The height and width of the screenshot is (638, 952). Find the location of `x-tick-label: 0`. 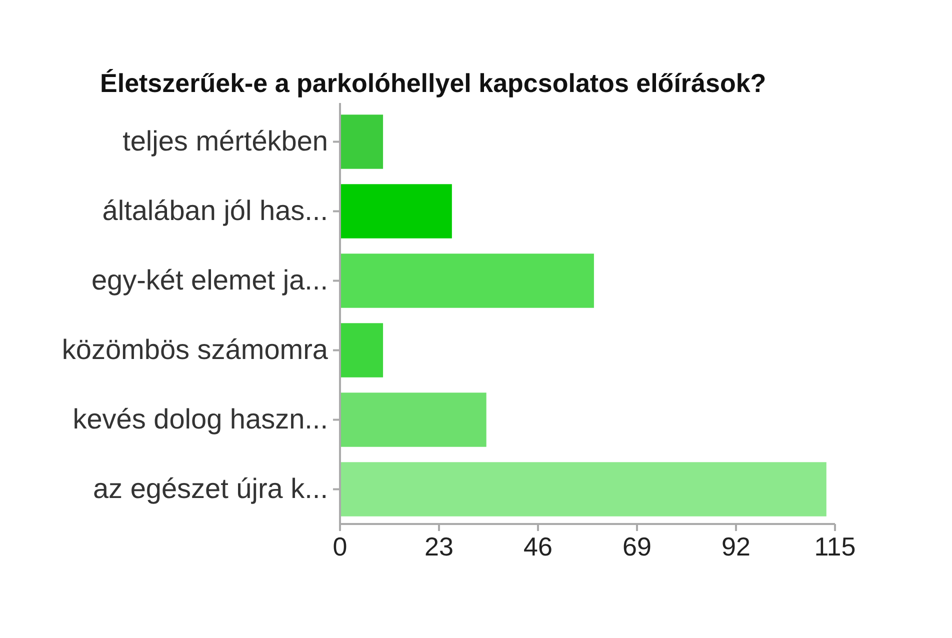

x-tick-label: 0 is located at coordinates (340, 546).